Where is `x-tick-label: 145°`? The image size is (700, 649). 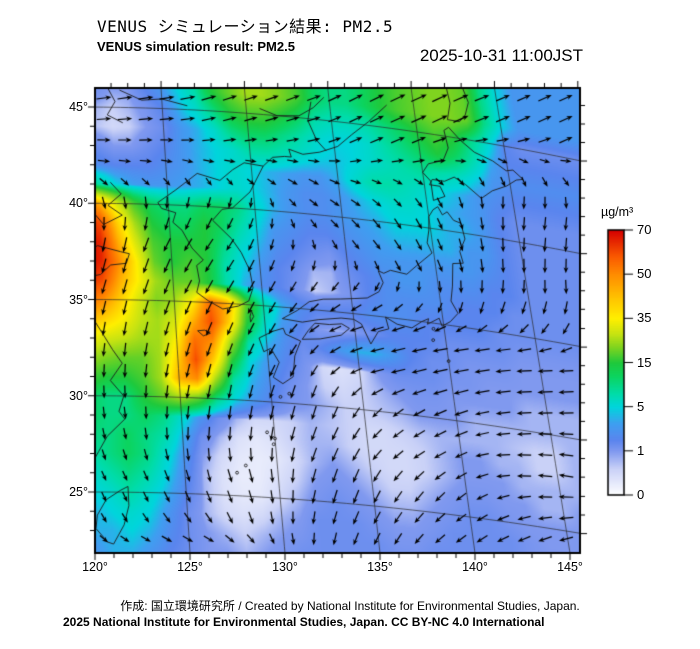
x-tick-label: 145° is located at coordinates (570, 567).